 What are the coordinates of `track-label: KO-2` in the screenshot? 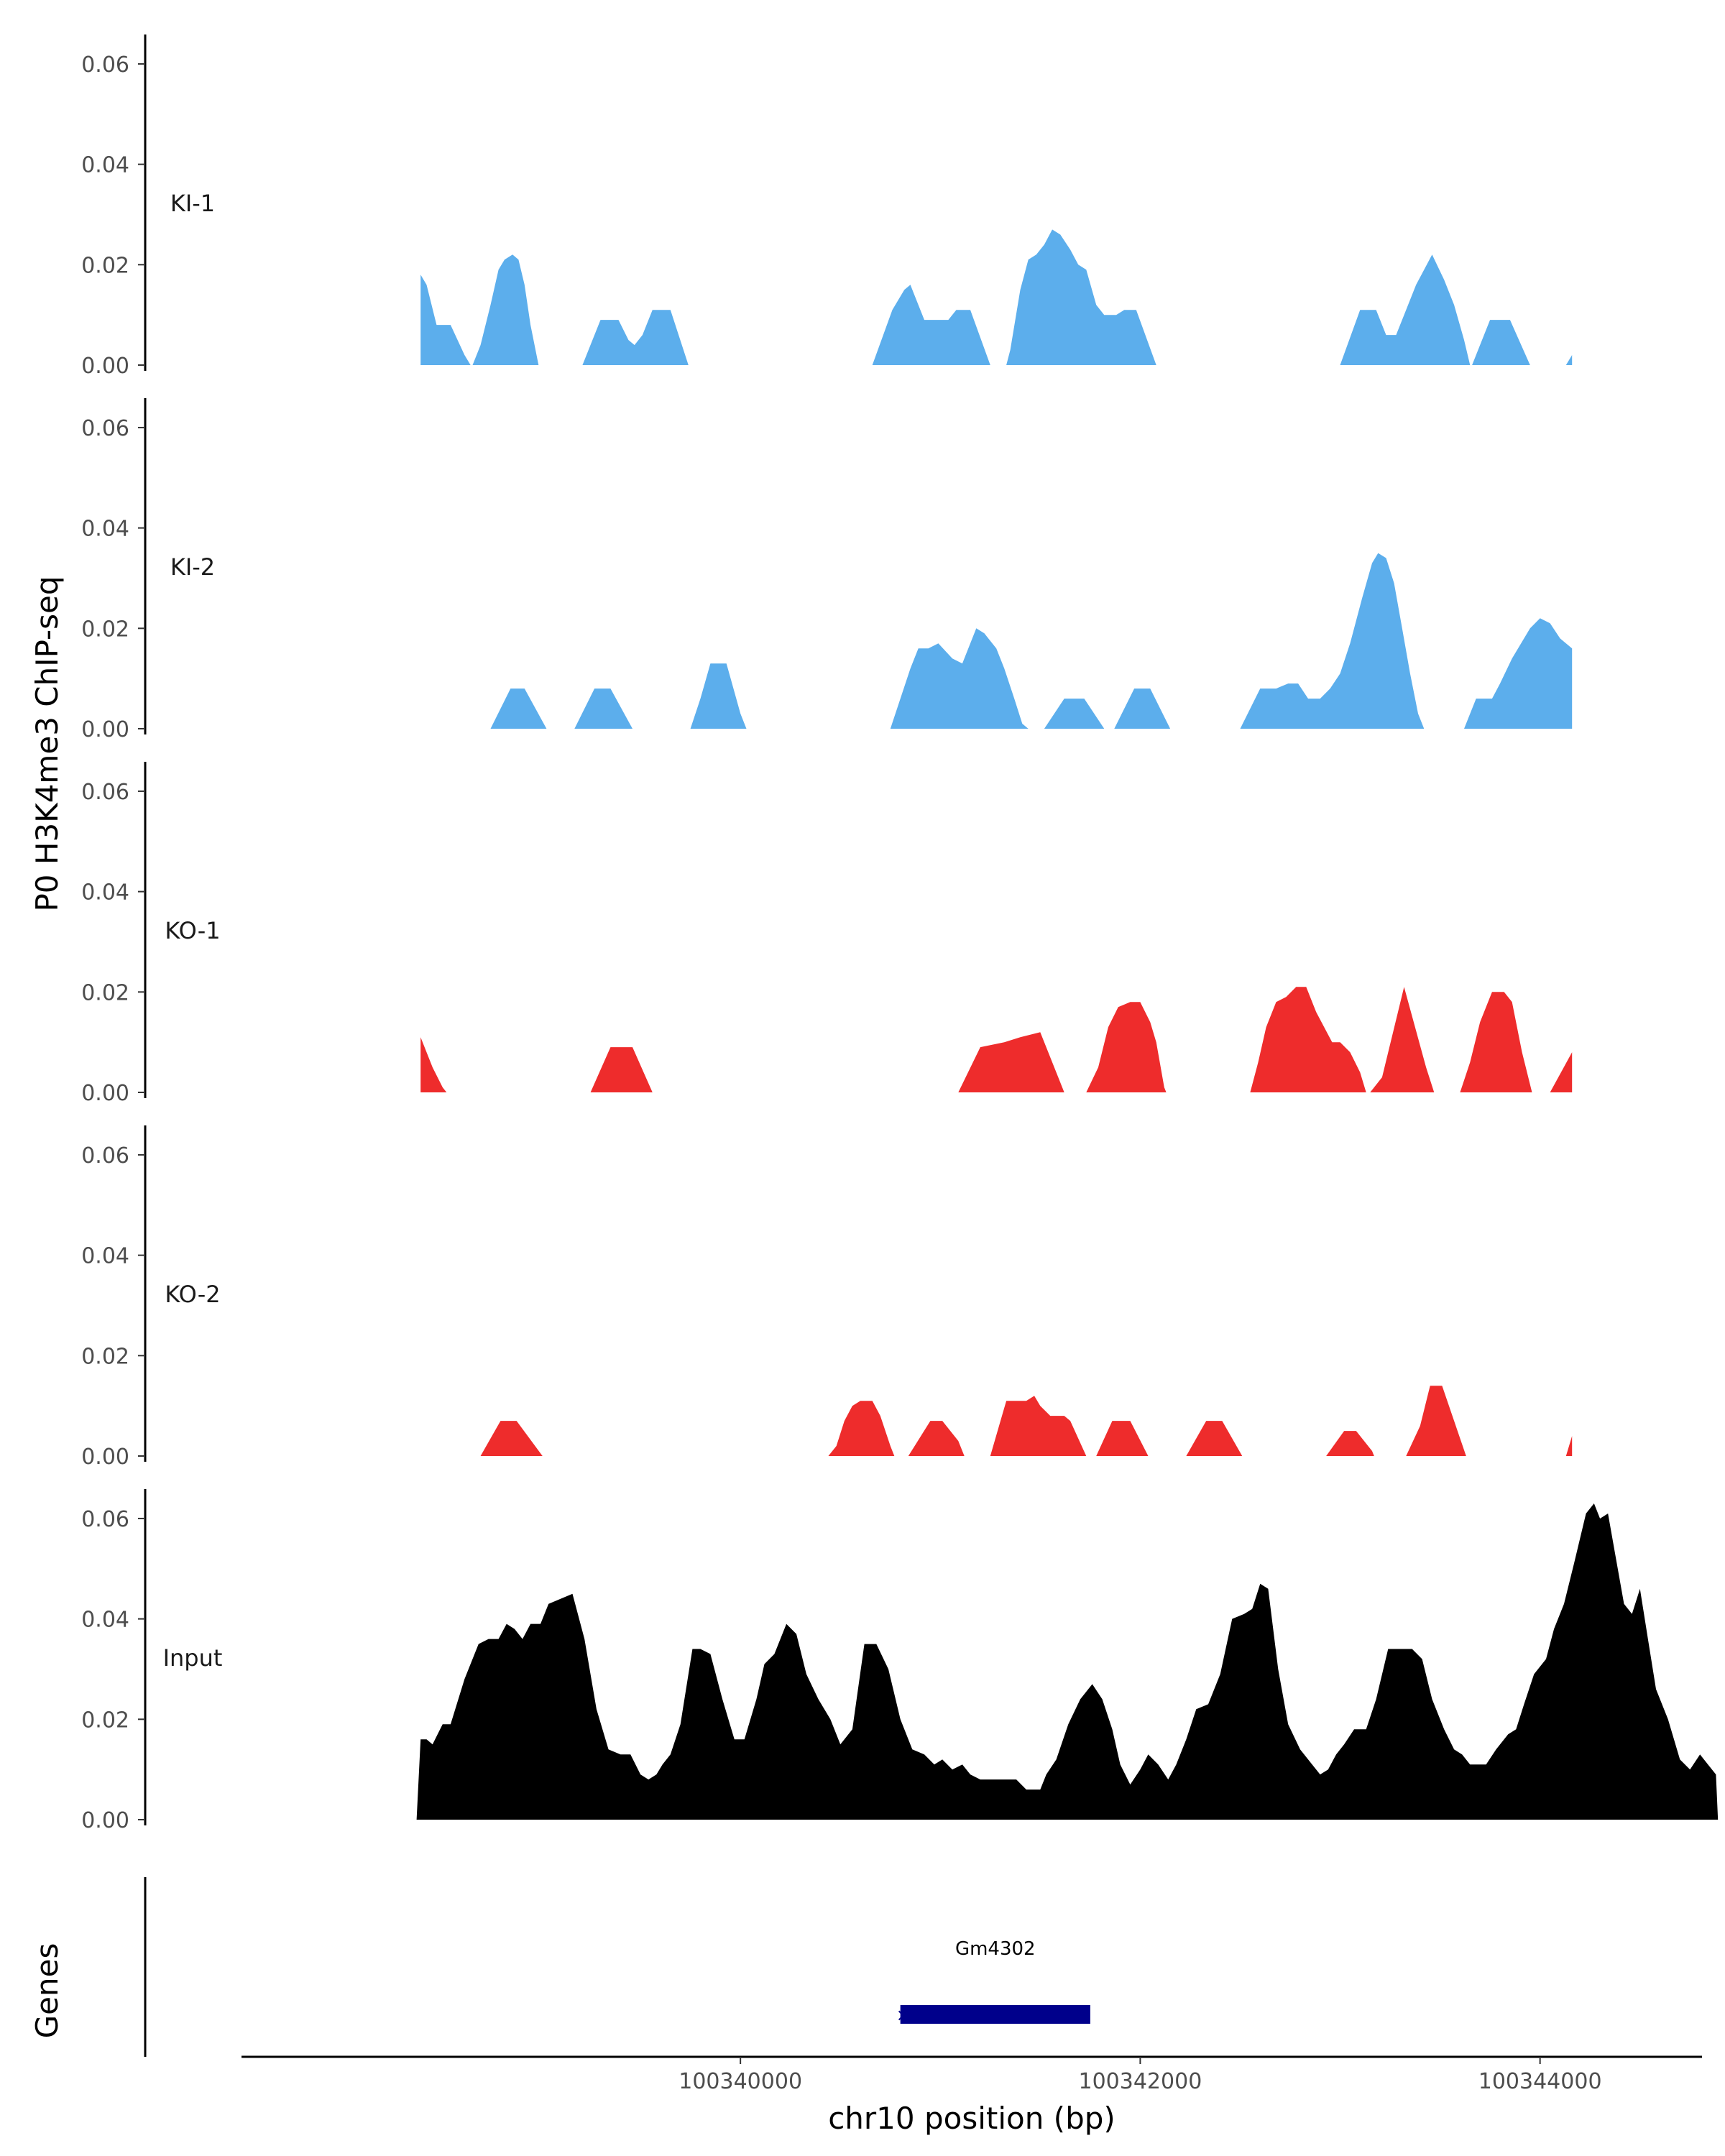 It's located at (192, 1294).